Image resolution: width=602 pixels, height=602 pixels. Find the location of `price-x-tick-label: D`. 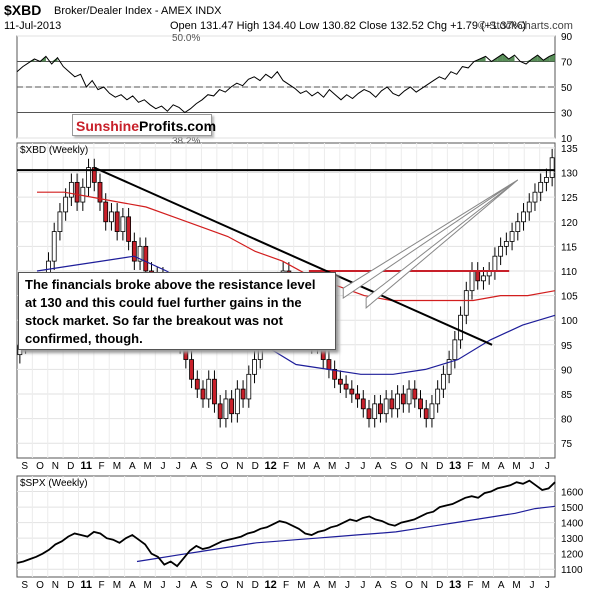

price-x-tick-label: D is located at coordinates (255, 466).